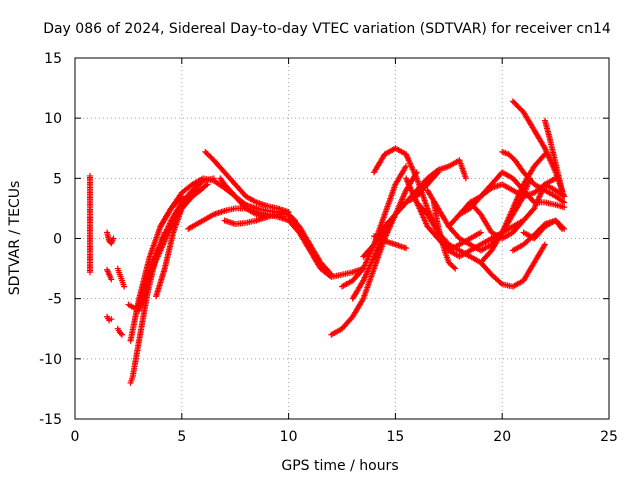 This screenshot has height=480, width=640. Describe the element at coordinates (57, 240) in the screenshot. I see `y-tick-label: 0` at that location.